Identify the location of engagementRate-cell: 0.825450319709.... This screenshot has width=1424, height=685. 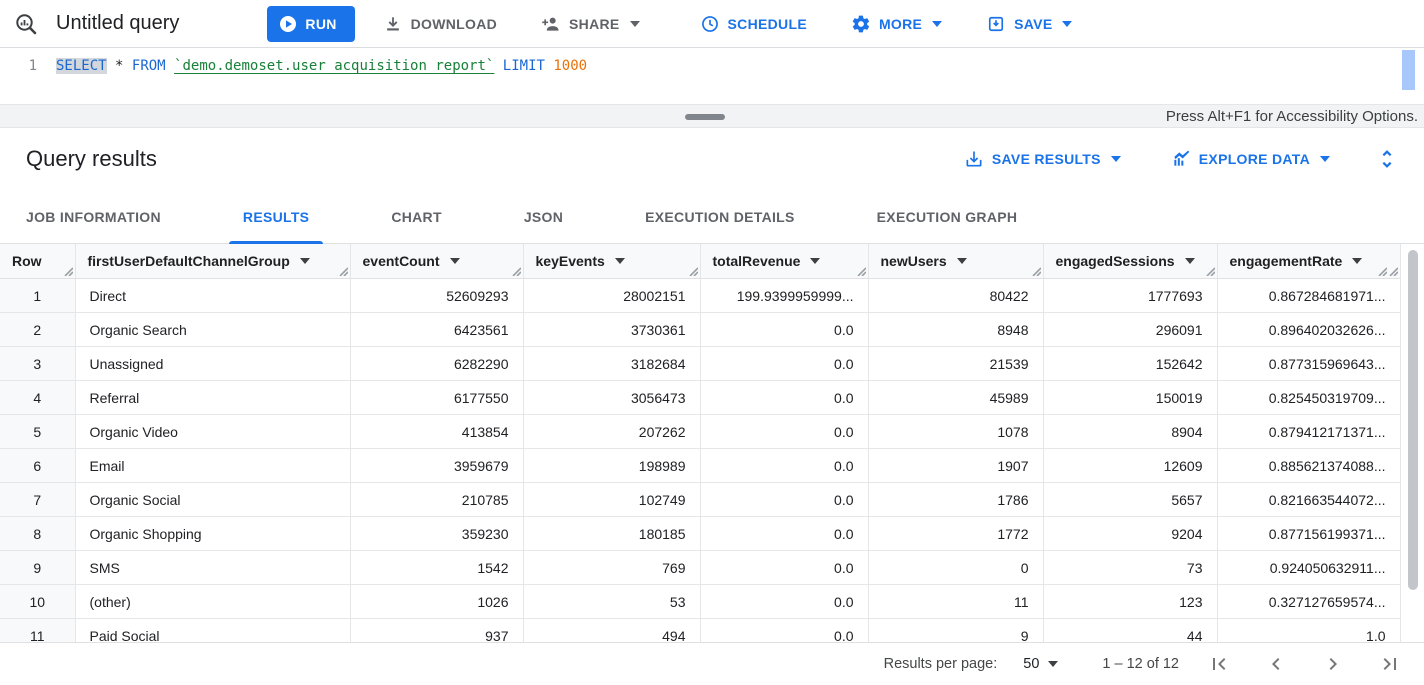
(1308, 397).